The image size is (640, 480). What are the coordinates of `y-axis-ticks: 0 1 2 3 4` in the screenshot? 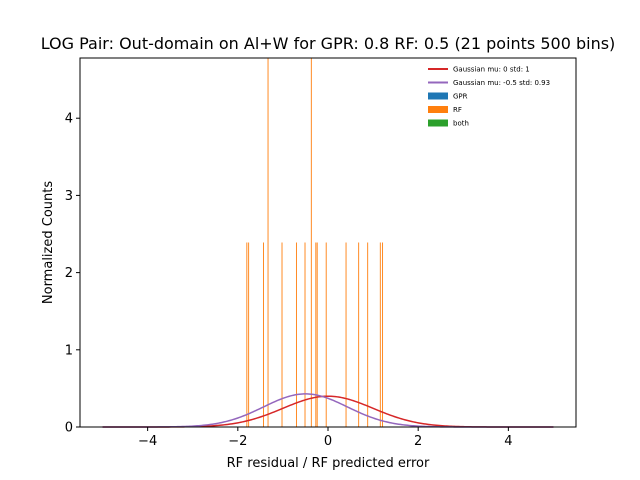 It's located at (72, 274).